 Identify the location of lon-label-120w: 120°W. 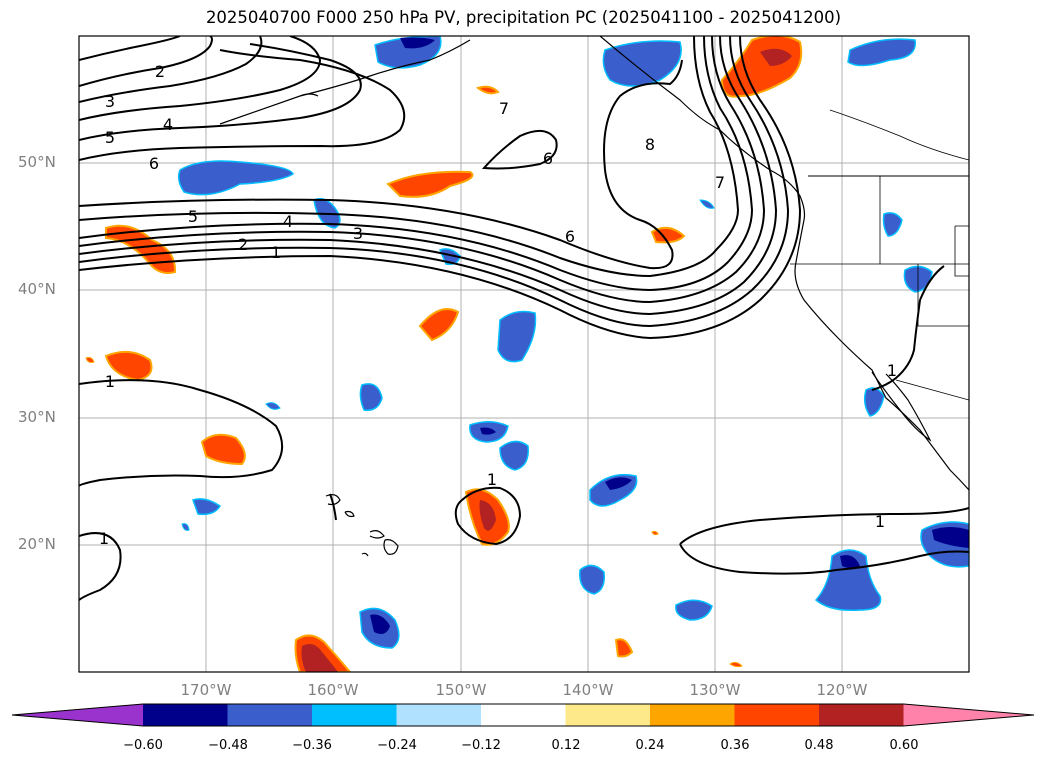
(842, 690).